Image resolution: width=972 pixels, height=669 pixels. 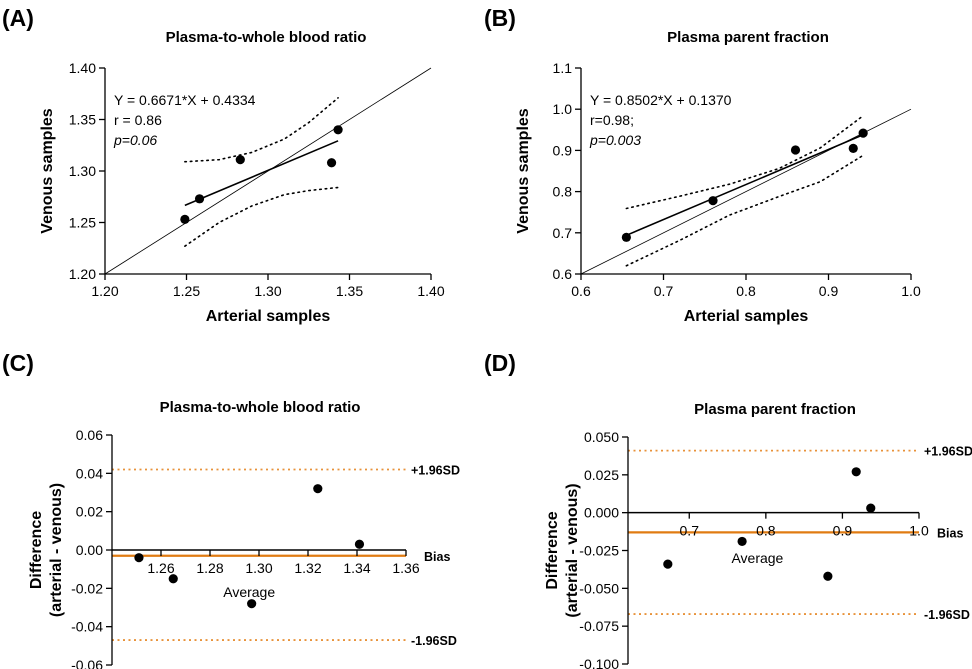 I want to click on y-axis-label: (arterial - venous), so click(x=572, y=550).